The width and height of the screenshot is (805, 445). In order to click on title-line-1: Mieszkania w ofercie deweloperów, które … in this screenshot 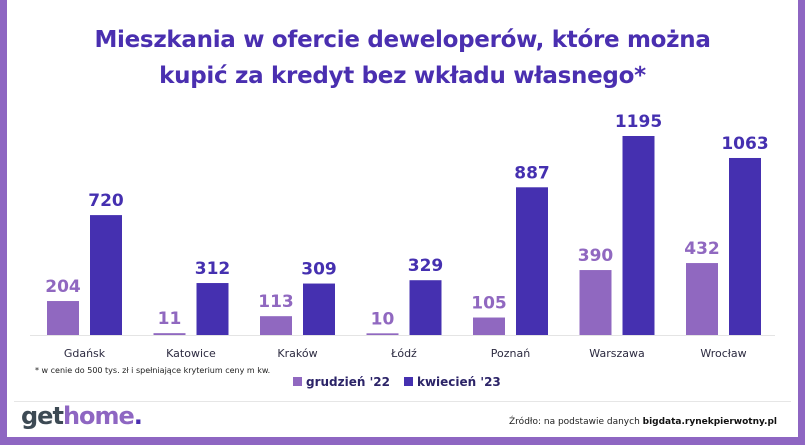, I will do `click(402, 40)`.